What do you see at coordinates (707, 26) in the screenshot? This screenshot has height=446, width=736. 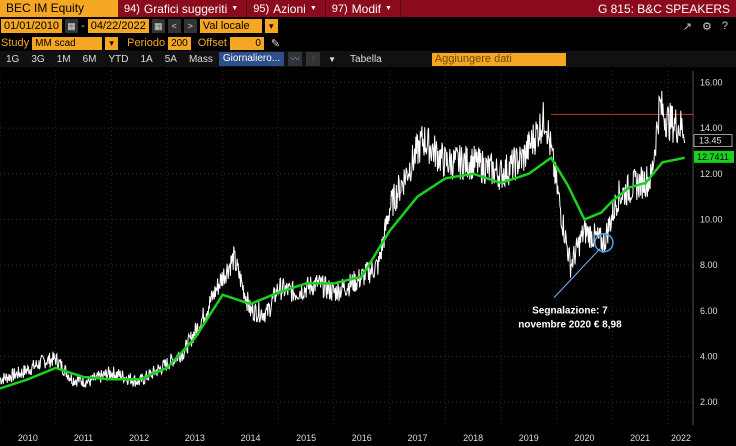 I see `settings-icon: ⚙` at bounding box center [707, 26].